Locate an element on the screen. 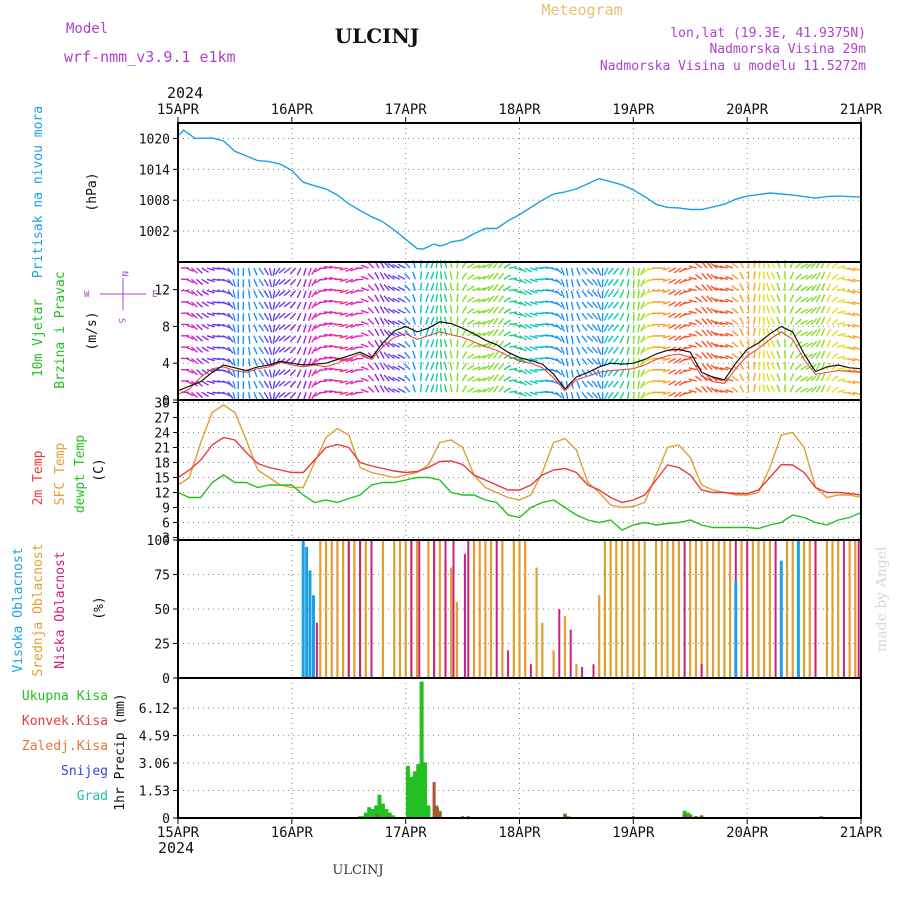  precip-convective-bar is located at coordinates (565, 815).